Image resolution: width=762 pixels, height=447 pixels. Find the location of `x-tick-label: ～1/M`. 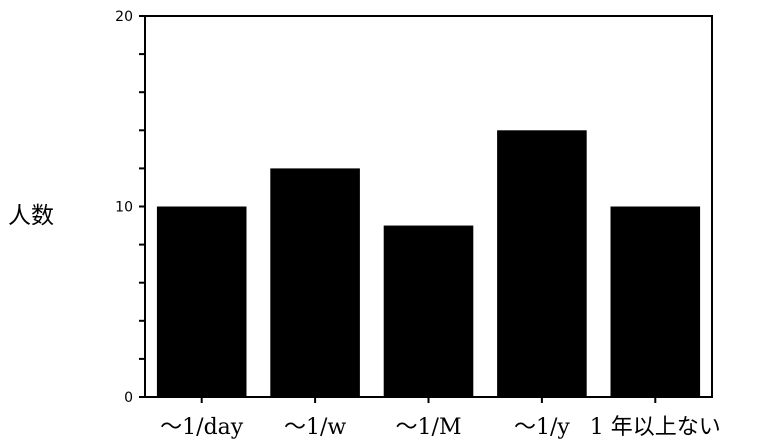

x-tick-label: ～1/M is located at coordinates (429, 427).